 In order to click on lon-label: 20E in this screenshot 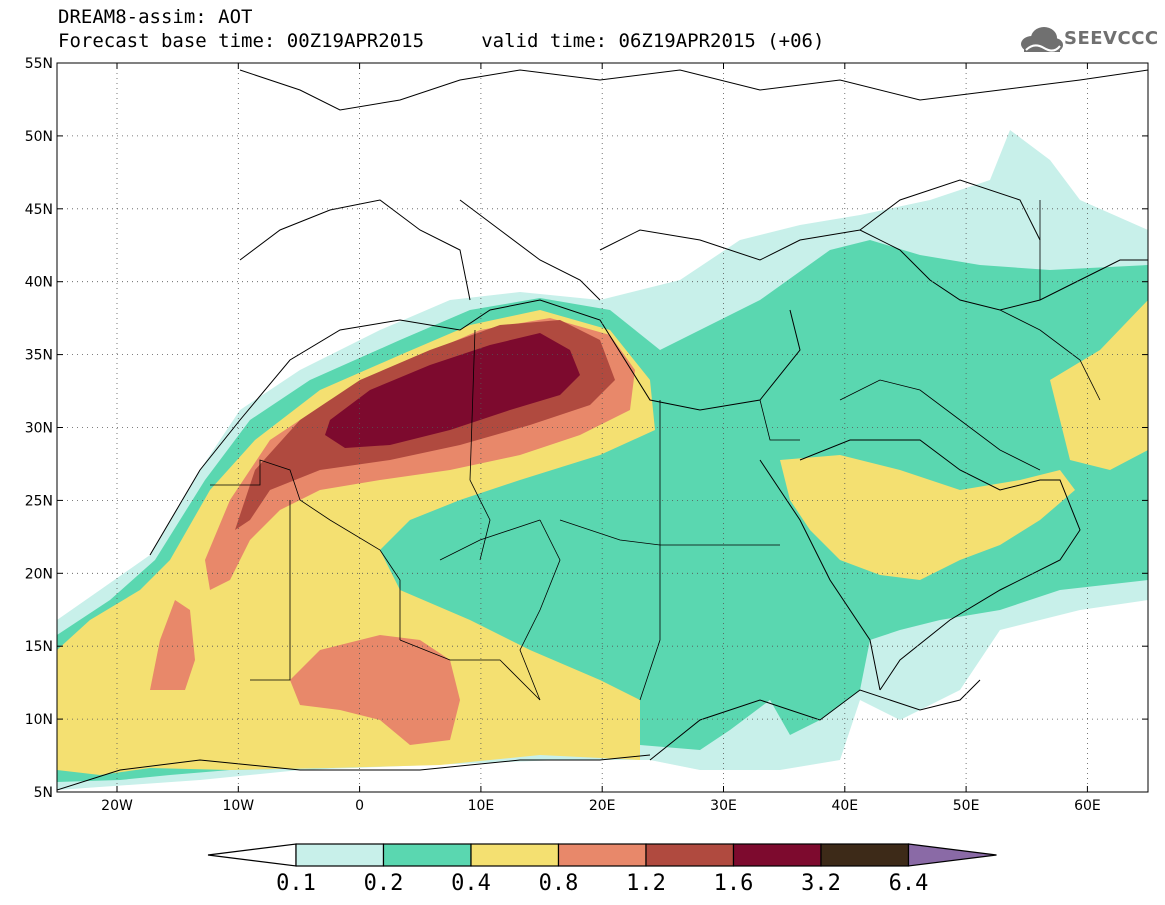, I will do `click(602, 806)`.